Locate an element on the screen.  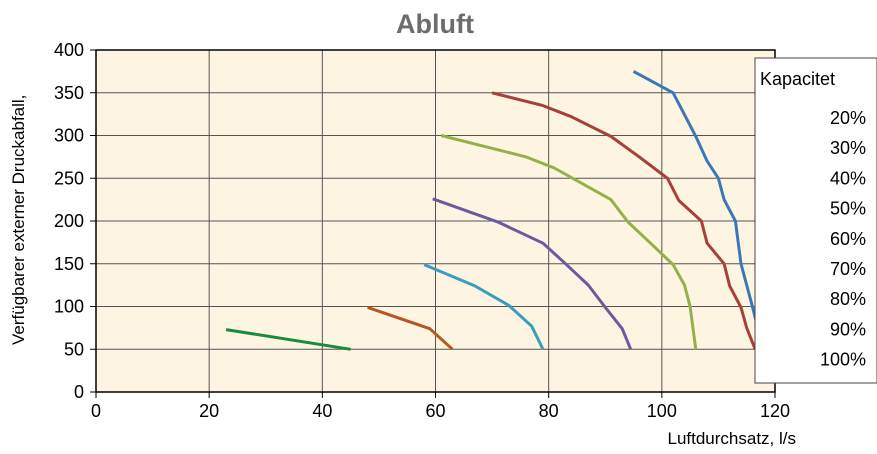
y-tick-label-8: 400 is located at coordinates (69, 50).